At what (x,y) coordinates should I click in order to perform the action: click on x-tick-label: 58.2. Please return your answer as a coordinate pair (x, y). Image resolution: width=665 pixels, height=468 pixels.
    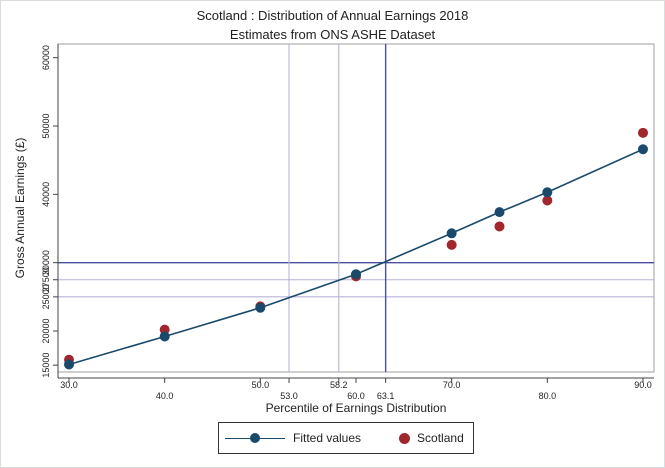
    Looking at the image, I should click on (339, 385).